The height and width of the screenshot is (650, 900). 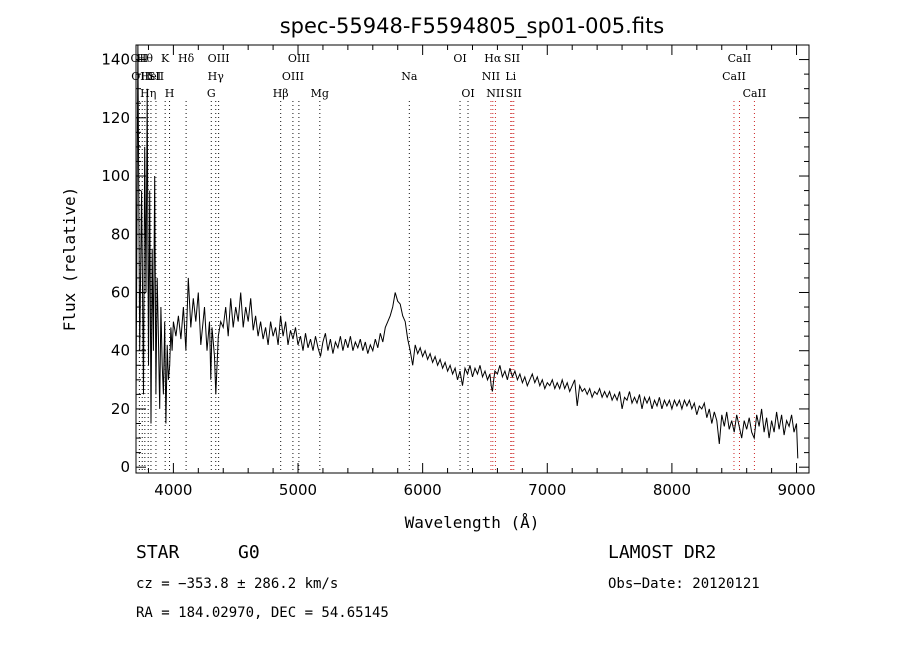 What do you see at coordinates (472, 26) in the screenshot?
I see `chart-title: spec-55948-F5594805_sp01-005.fits` at bounding box center [472, 26].